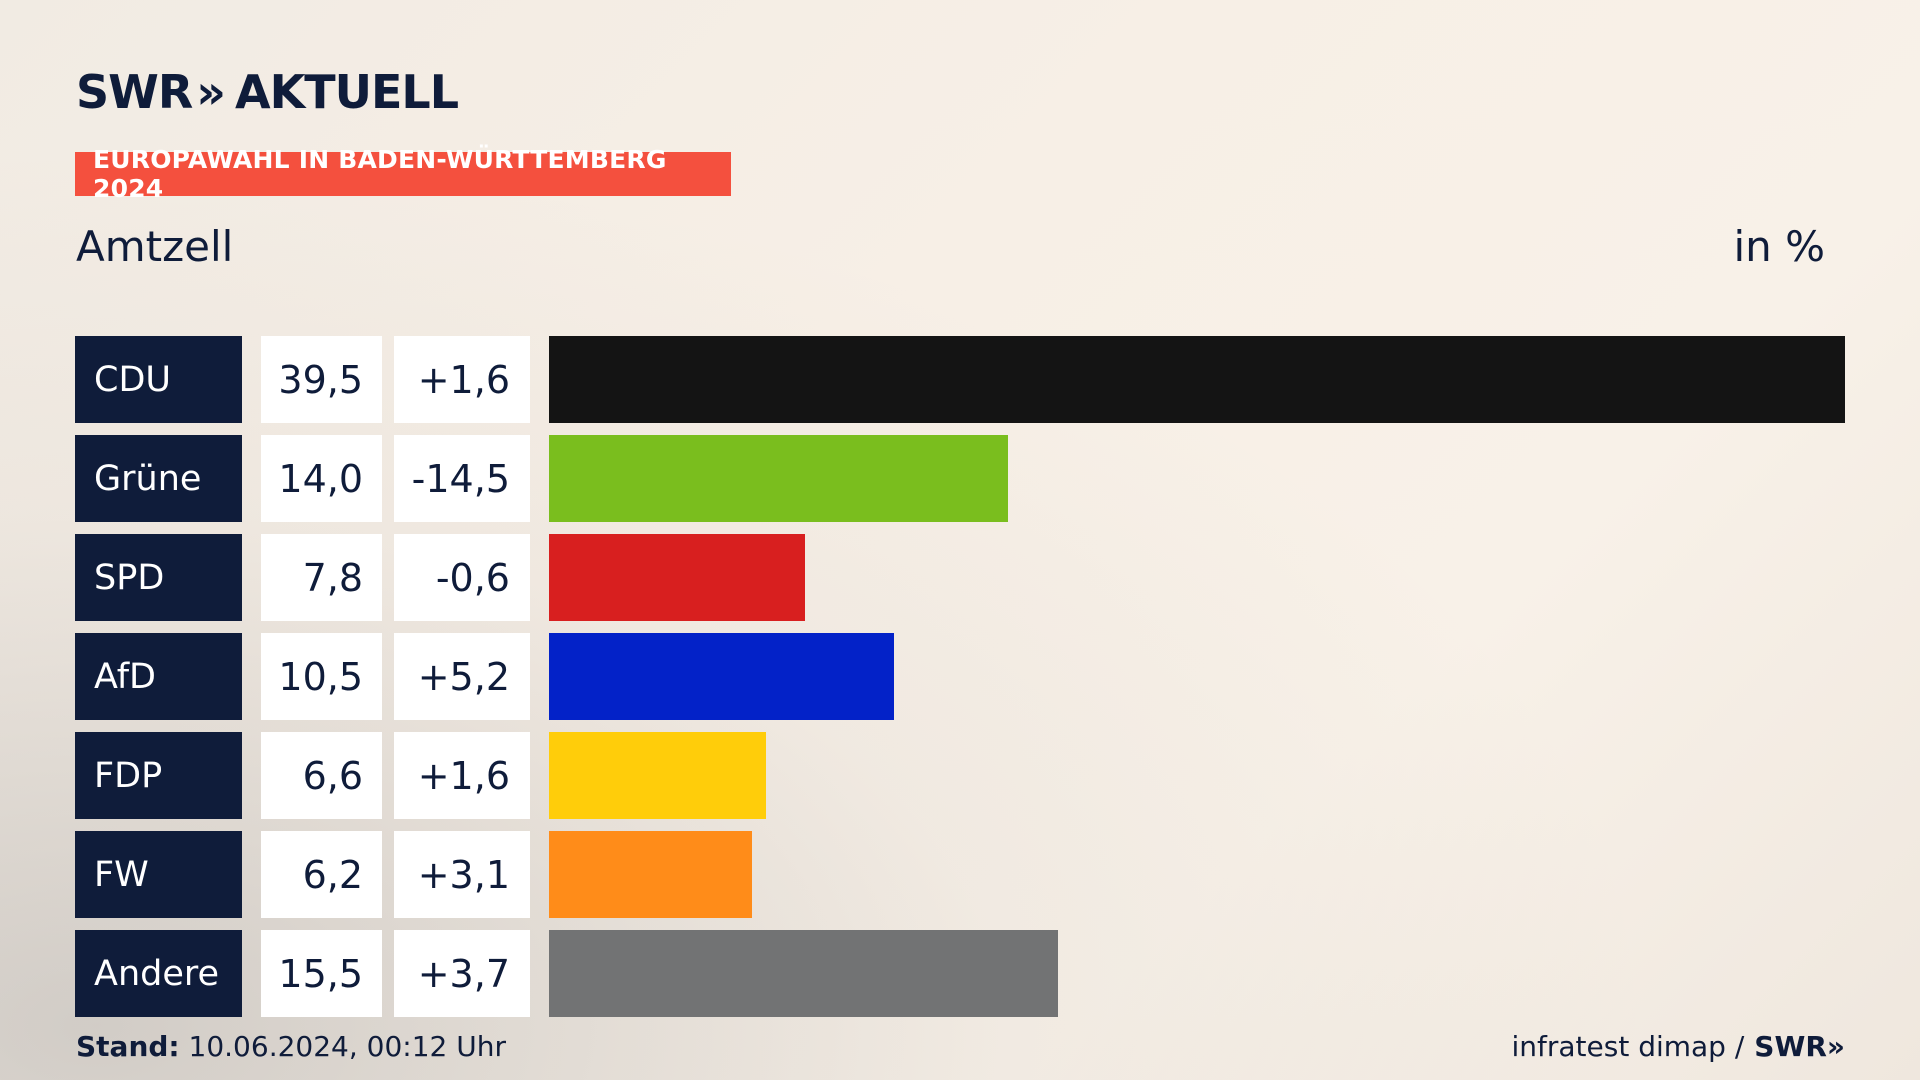  Describe the element at coordinates (347, 92) in the screenshot. I see `logo-aktuell-text: AKTUELL` at that location.